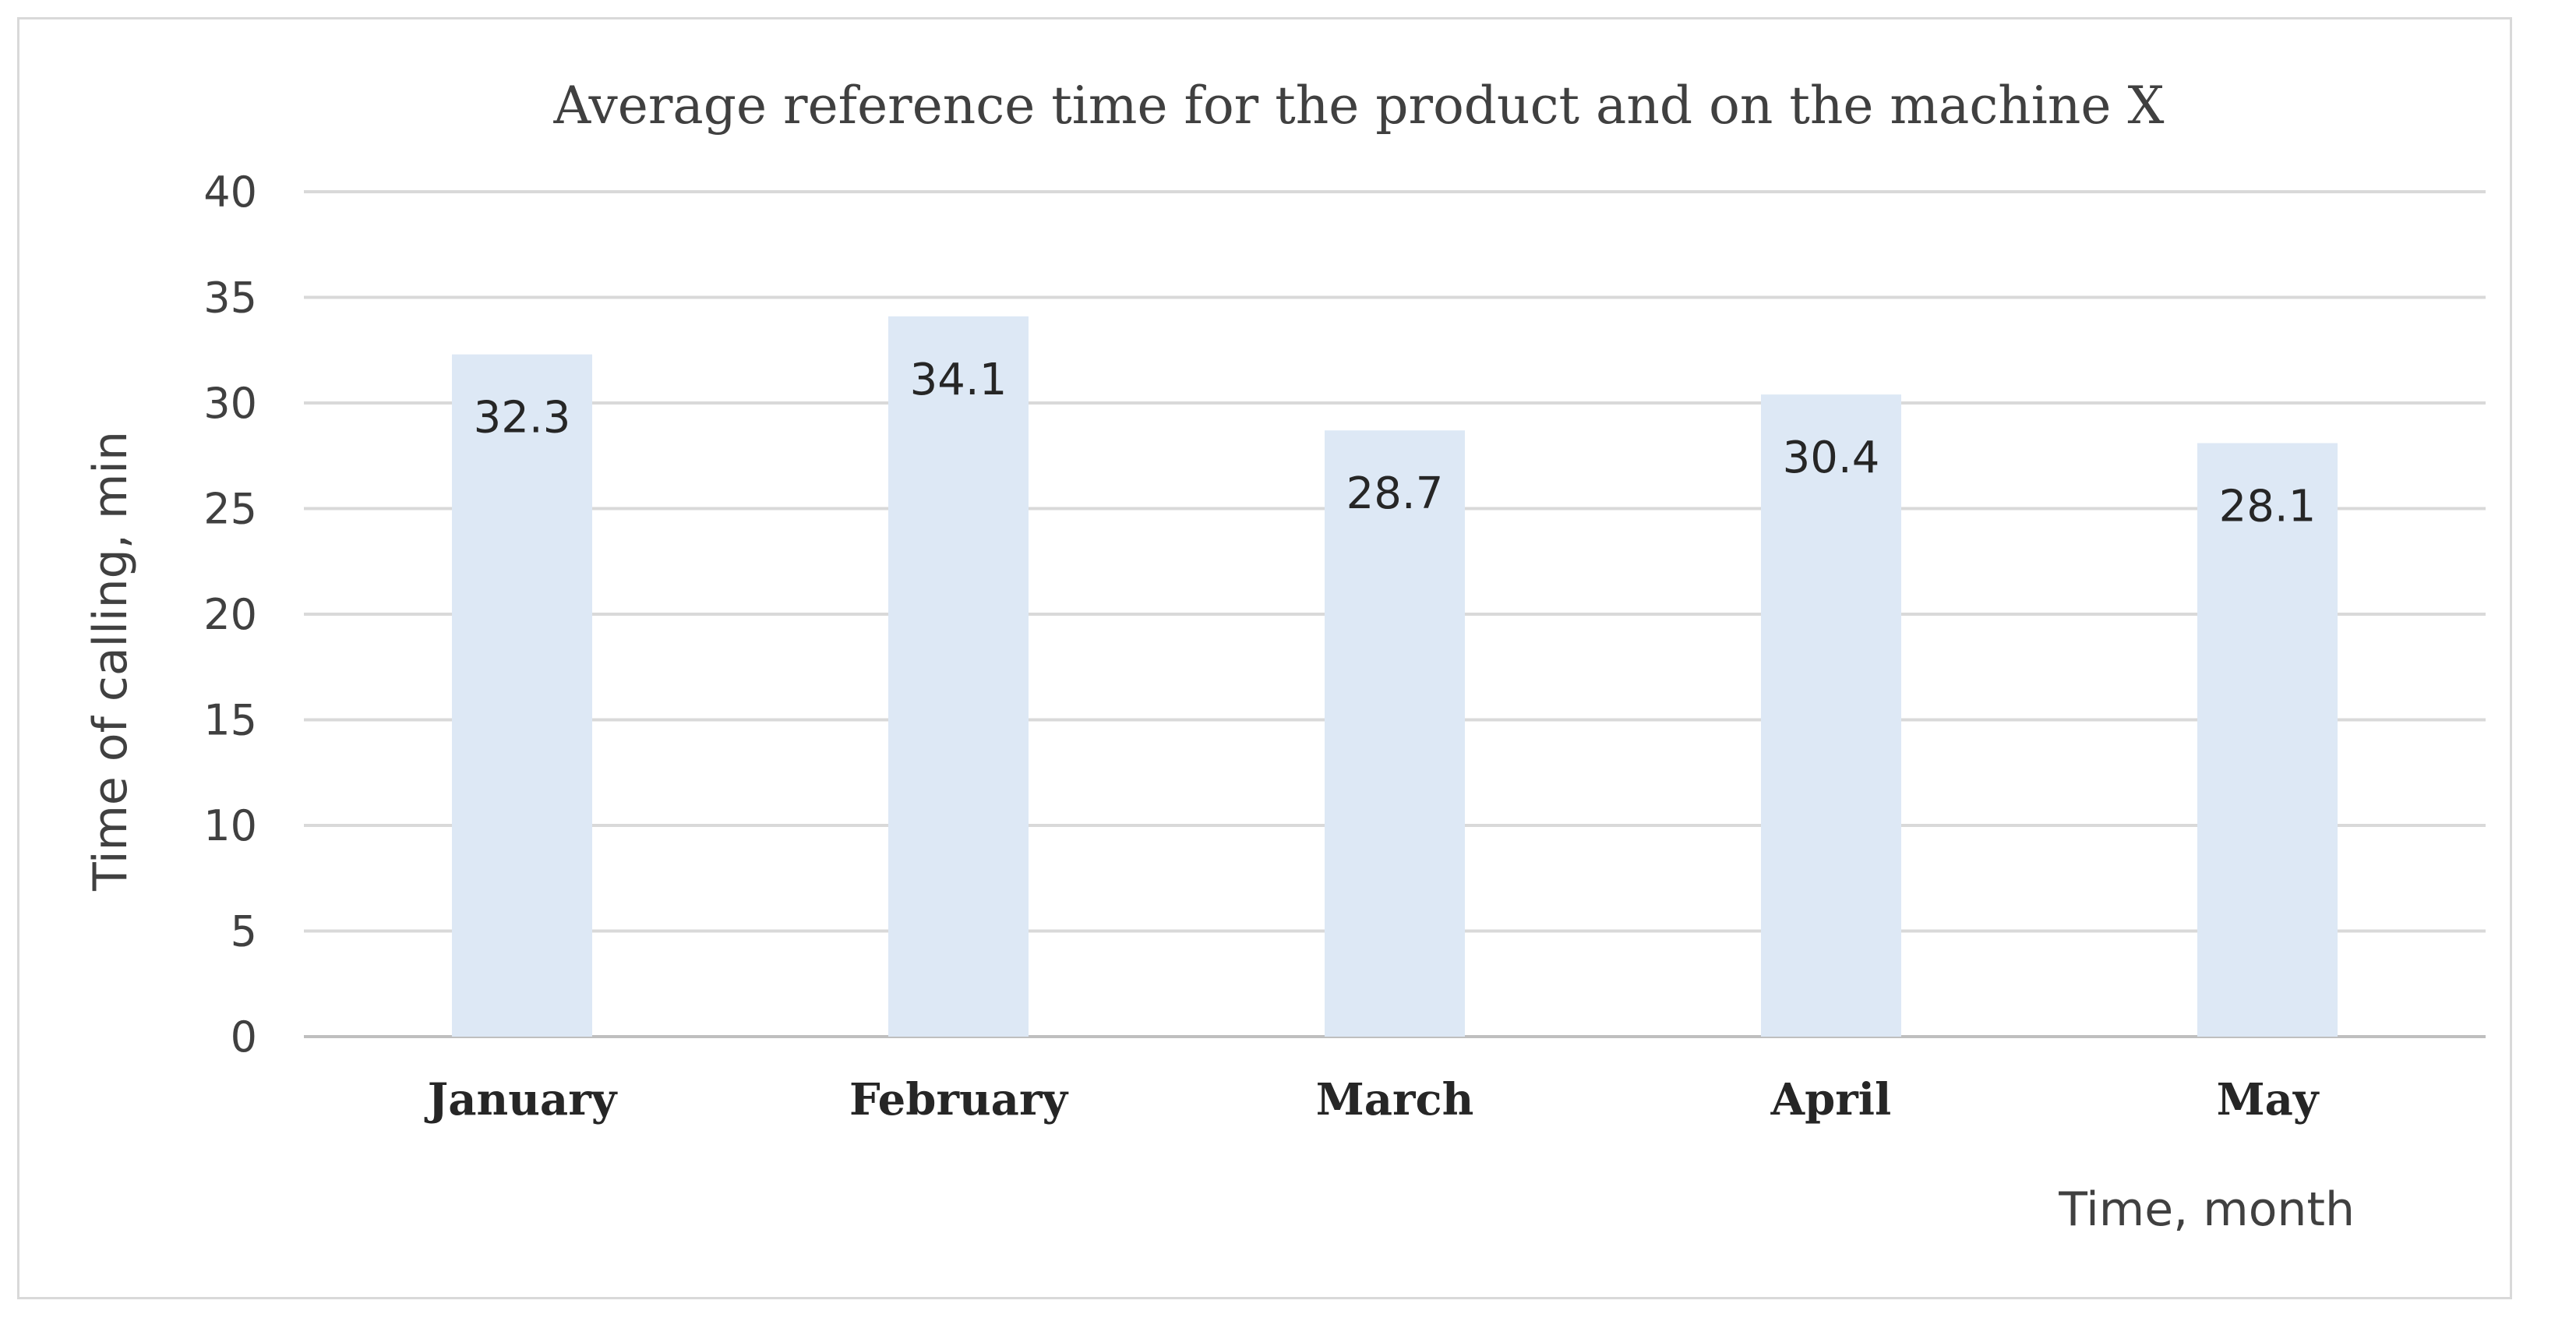 The width and height of the screenshot is (2576, 1318). Describe the element at coordinates (230, 298) in the screenshot. I see `y-tick-label: 35` at that location.